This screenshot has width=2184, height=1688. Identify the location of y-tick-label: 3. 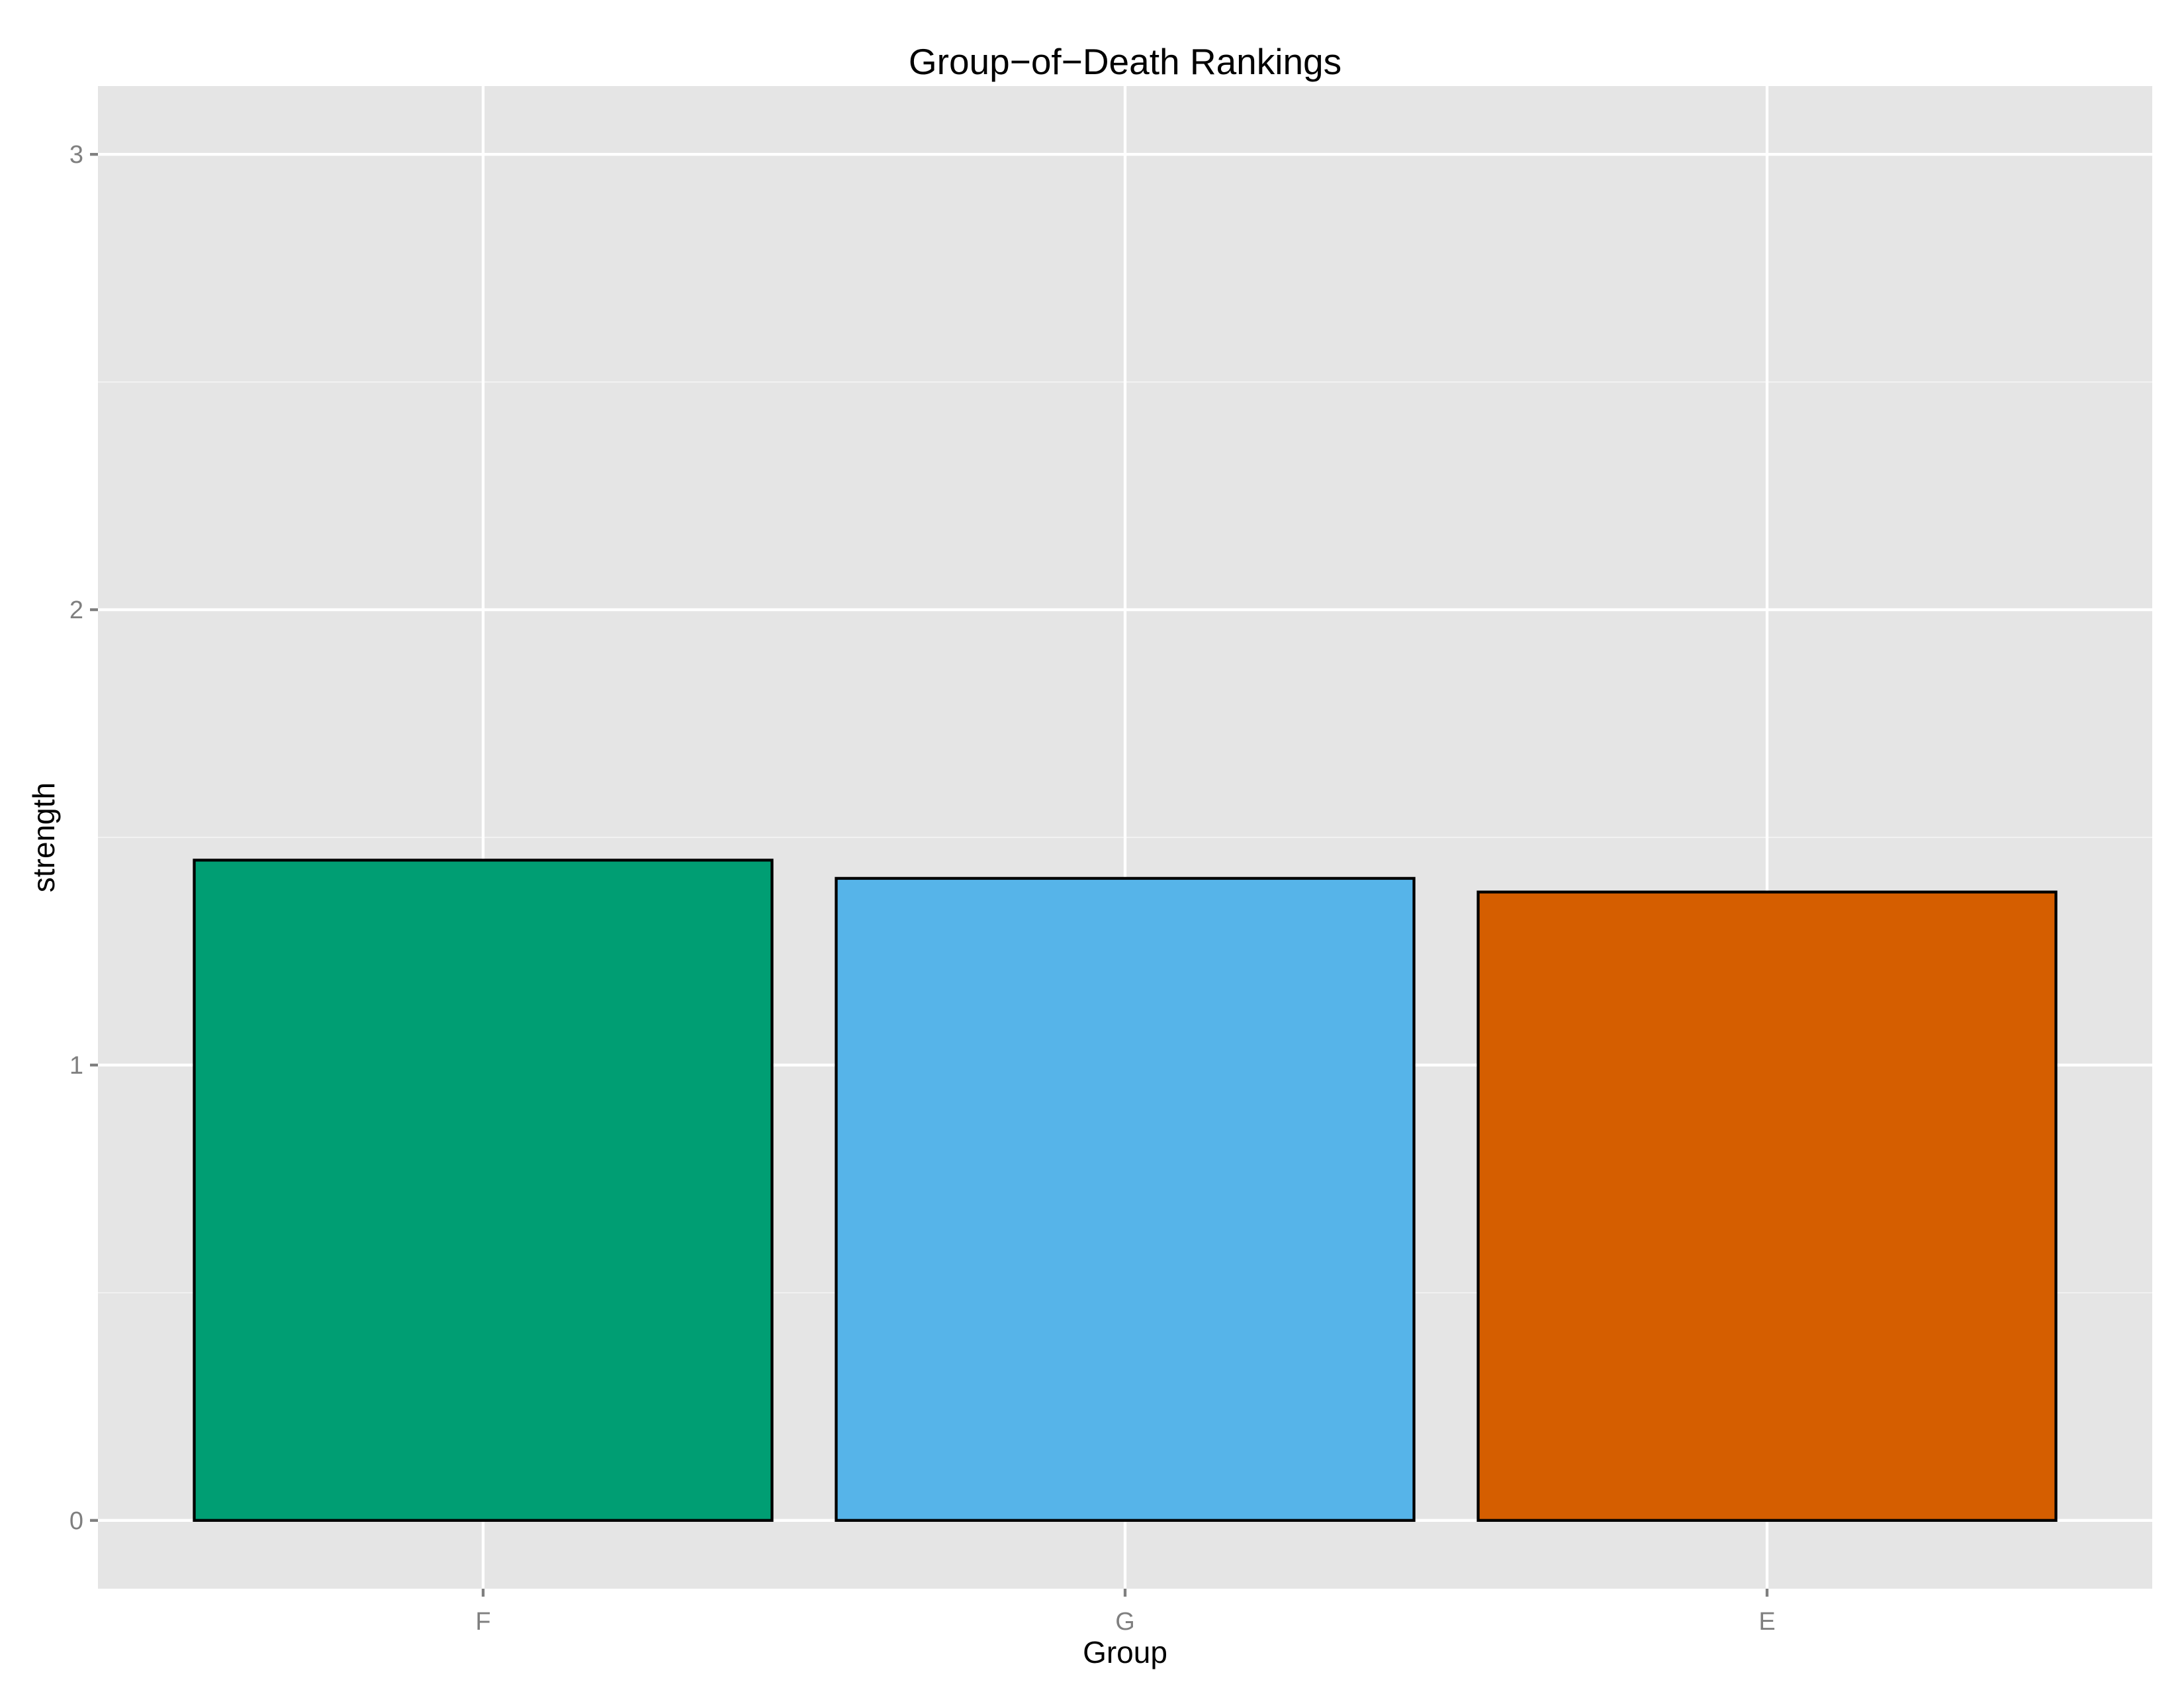
(76, 155).